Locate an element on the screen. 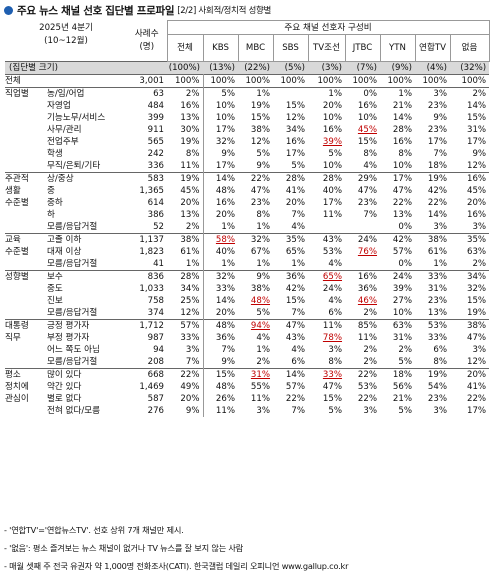  group-label: 교육 is located at coordinates (26, 239).